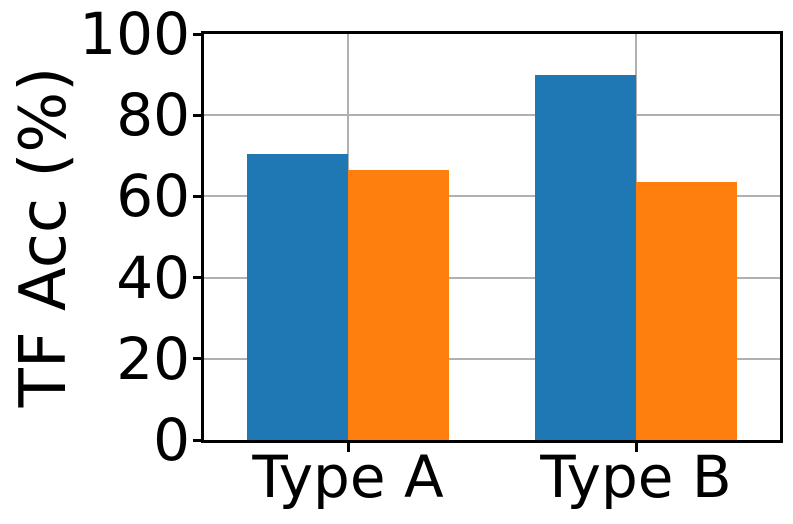  What do you see at coordinates (171, 440) in the screenshot?
I see `y-tick-label: 0` at bounding box center [171, 440].